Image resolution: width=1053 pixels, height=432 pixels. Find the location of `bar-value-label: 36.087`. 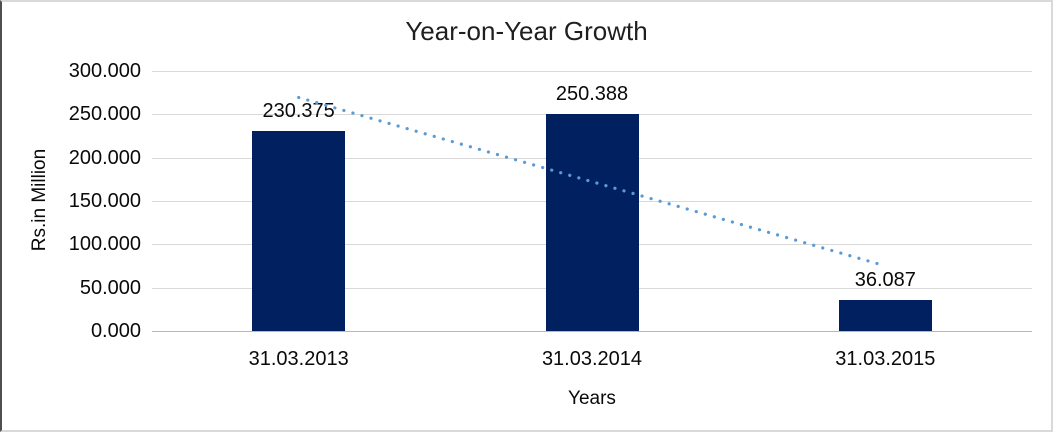

bar-value-label: 36.087 is located at coordinates (885, 279).